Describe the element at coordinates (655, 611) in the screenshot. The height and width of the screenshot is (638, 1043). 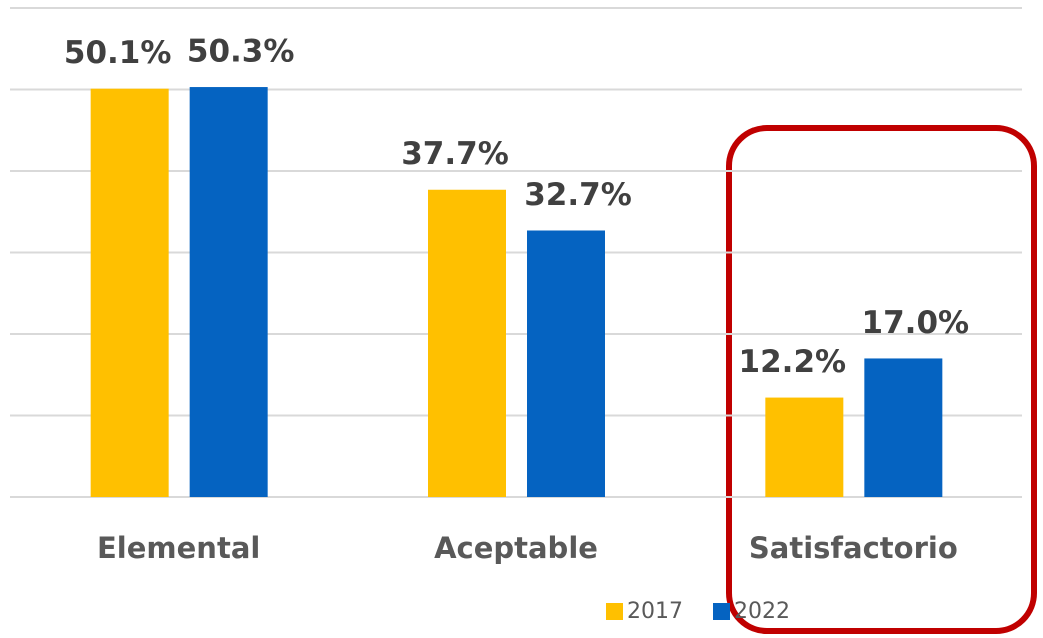
I see `legend-label: 2017` at that location.